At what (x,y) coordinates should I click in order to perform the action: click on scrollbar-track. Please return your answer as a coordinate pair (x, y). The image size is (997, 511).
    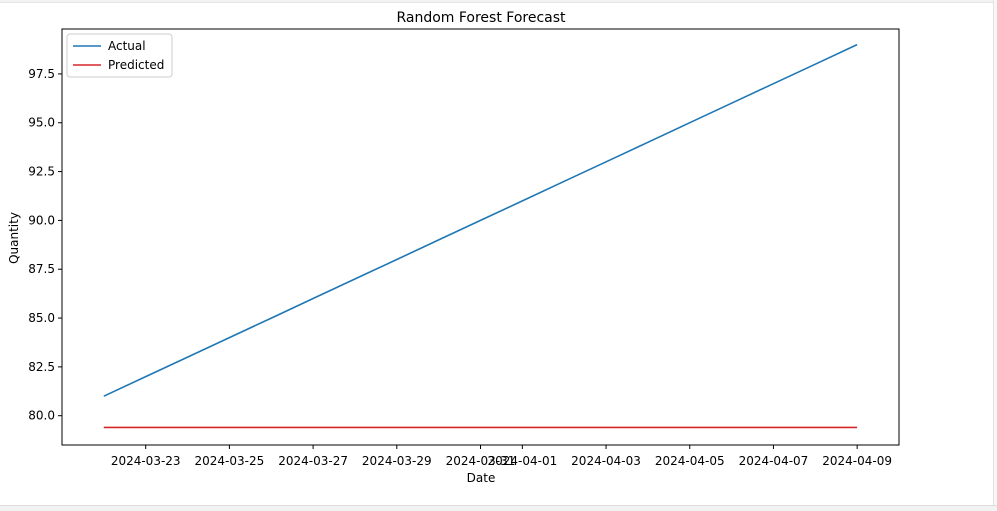
    Looking at the image, I should click on (995, 255).